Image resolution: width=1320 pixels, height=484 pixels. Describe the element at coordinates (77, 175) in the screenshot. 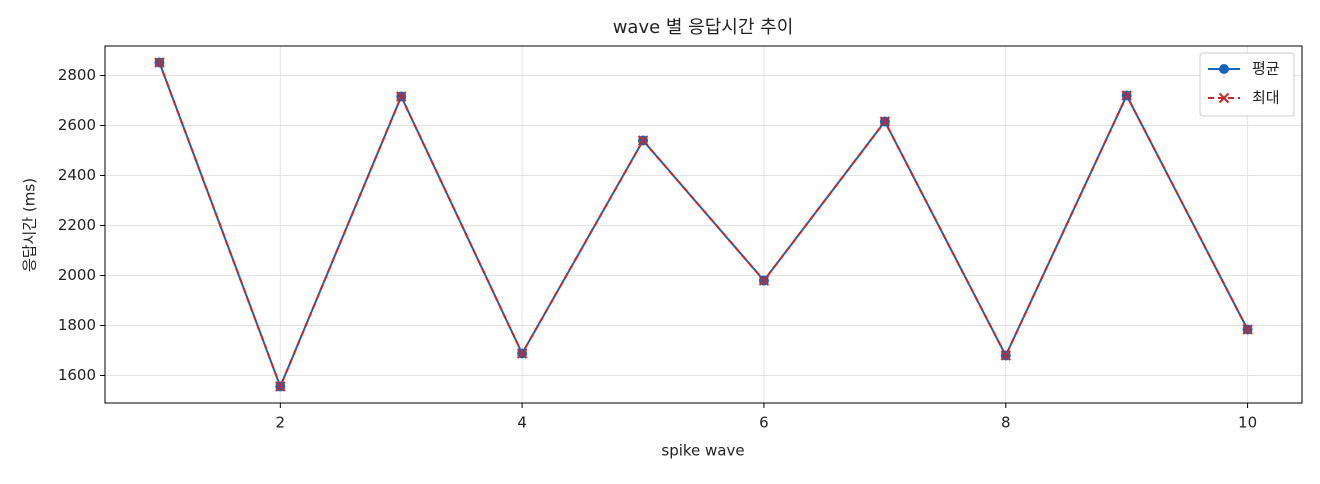

I see `y-tick-label: 2400` at that location.